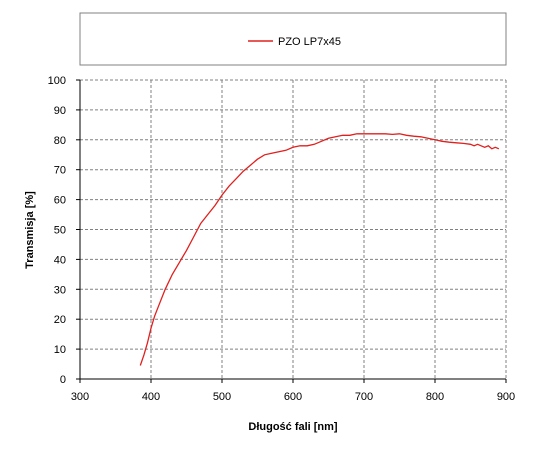  What do you see at coordinates (60, 111) in the screenshot?
I see `y-tick-label: 90` at bounding box center [60, 111].